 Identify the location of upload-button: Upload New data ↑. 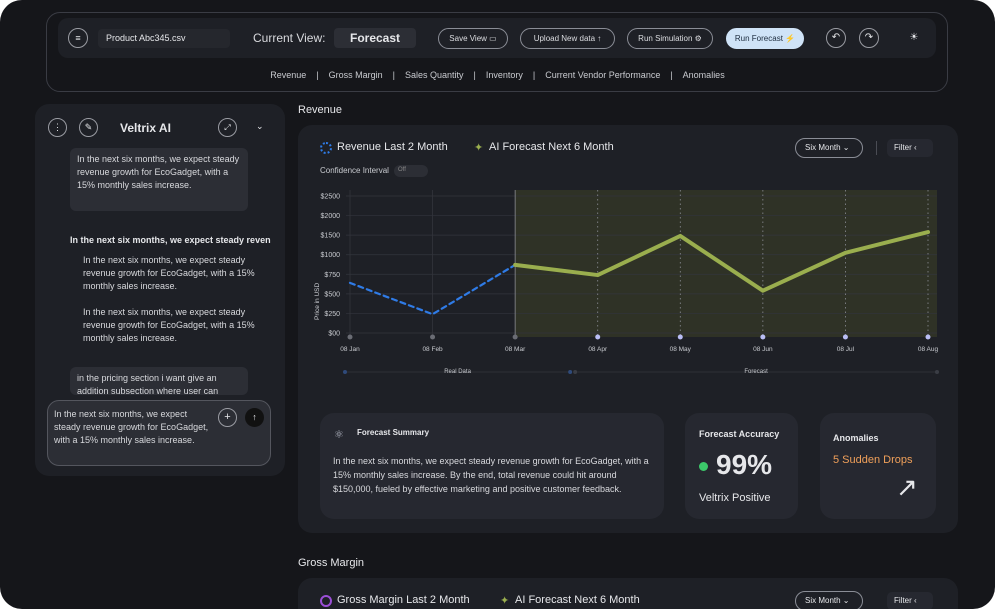
(567, 38).